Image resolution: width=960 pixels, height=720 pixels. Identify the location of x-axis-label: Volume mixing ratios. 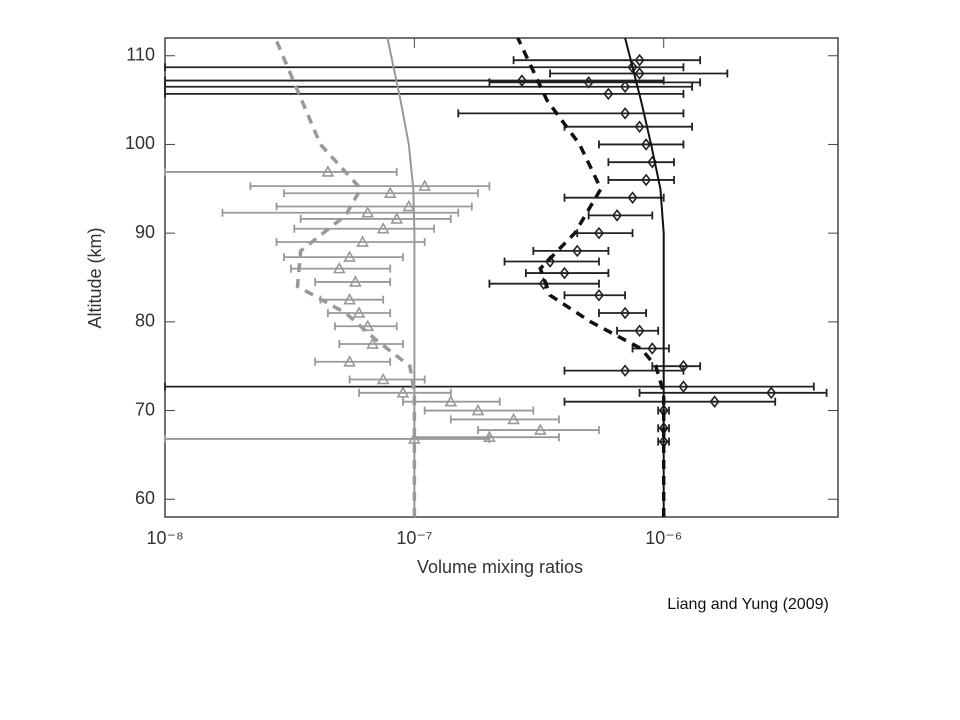
(500, 567).